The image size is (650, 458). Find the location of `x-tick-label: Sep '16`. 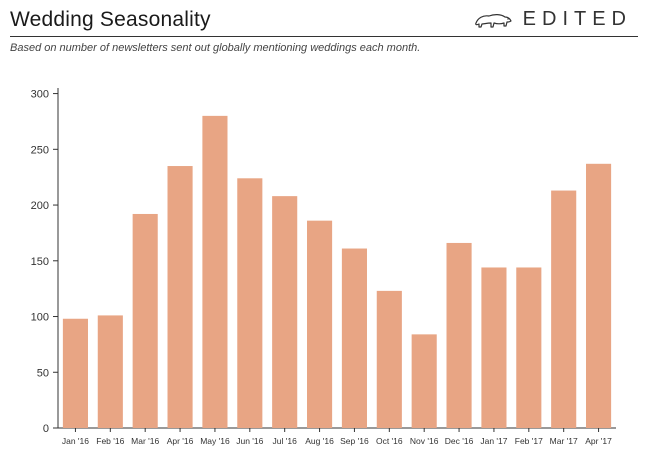

x-tick-label: Sep '16 is located at coordinates (354, 441).